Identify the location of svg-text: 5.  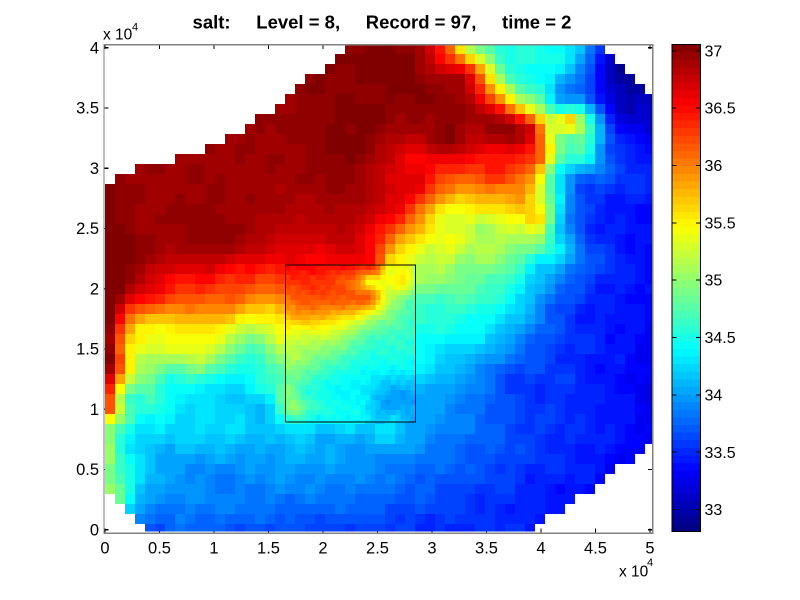
(649, 549).